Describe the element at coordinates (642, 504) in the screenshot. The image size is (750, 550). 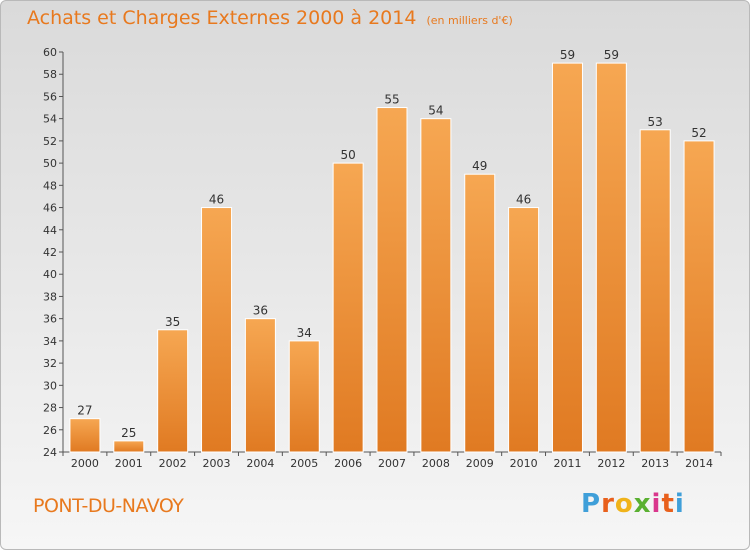
I see `logo-letter: x` at that location.